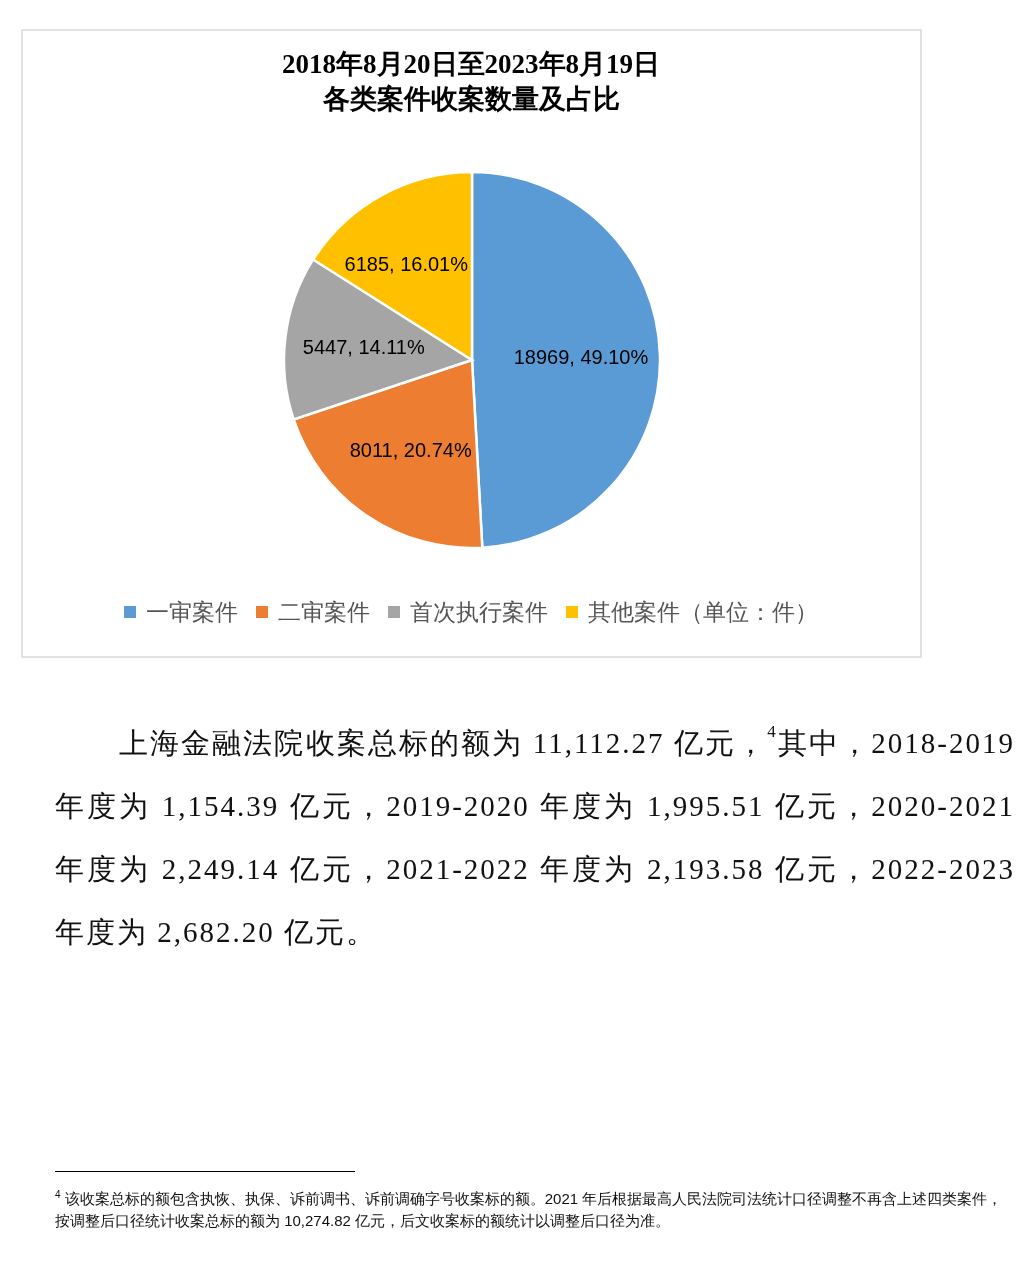 Image resolution: width=1026 pixels, height=1275 pixels. Describe the element at coordinates (406, 264) in the screenshot. I see `data-label: 6185, 16.01%` at that location.